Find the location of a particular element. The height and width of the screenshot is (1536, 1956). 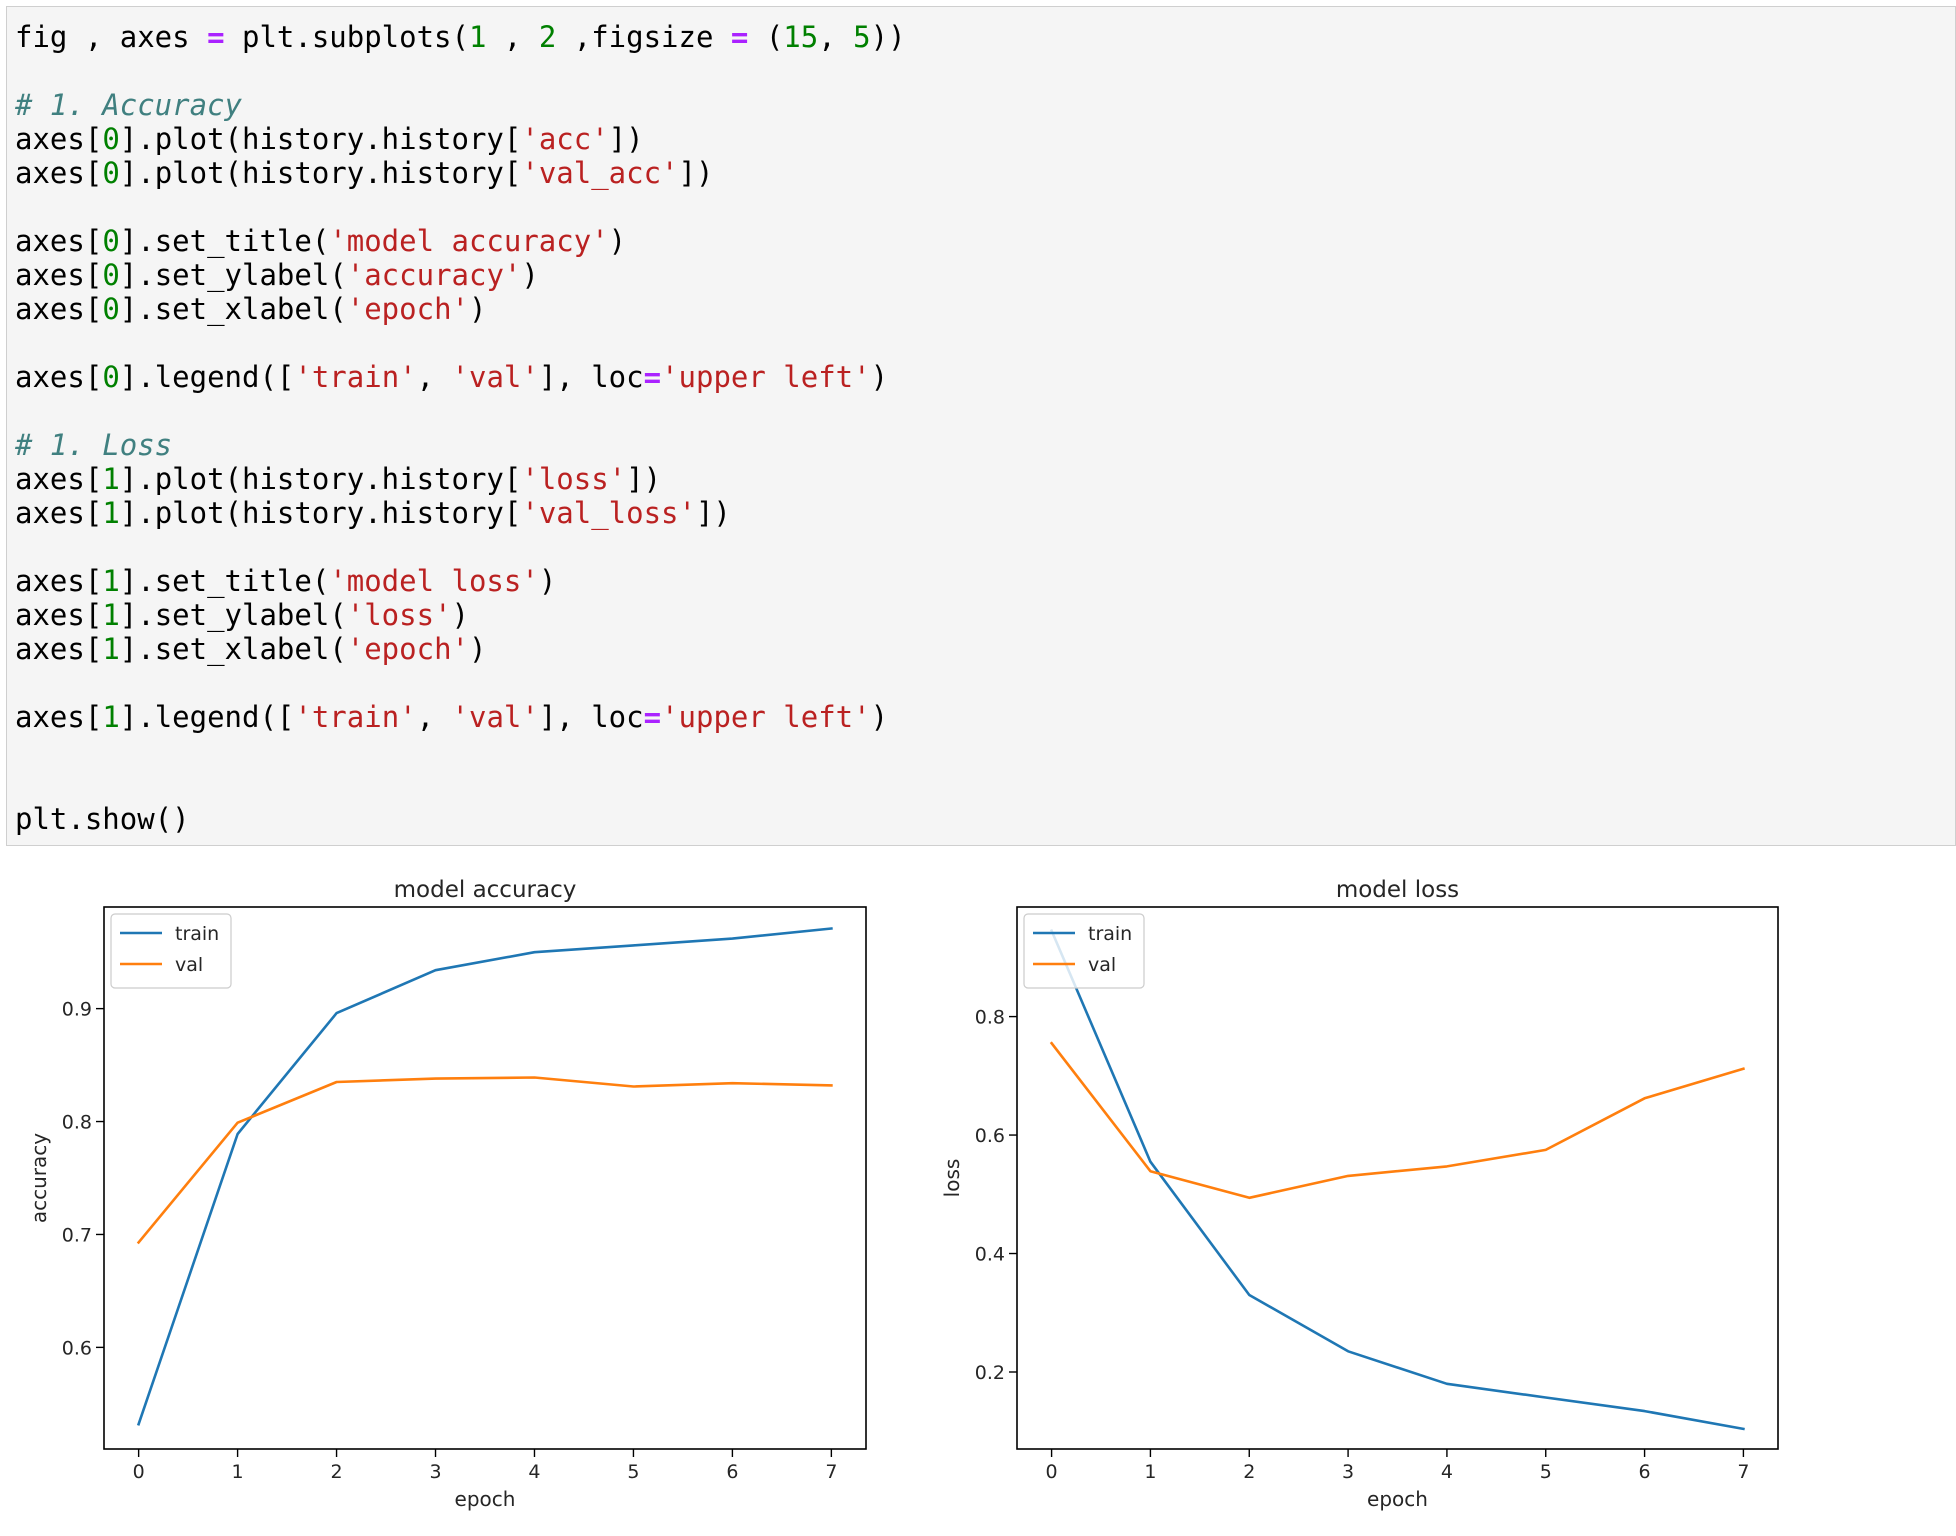

y-axis-label: accuracy is located at coordinates (39, 1178).